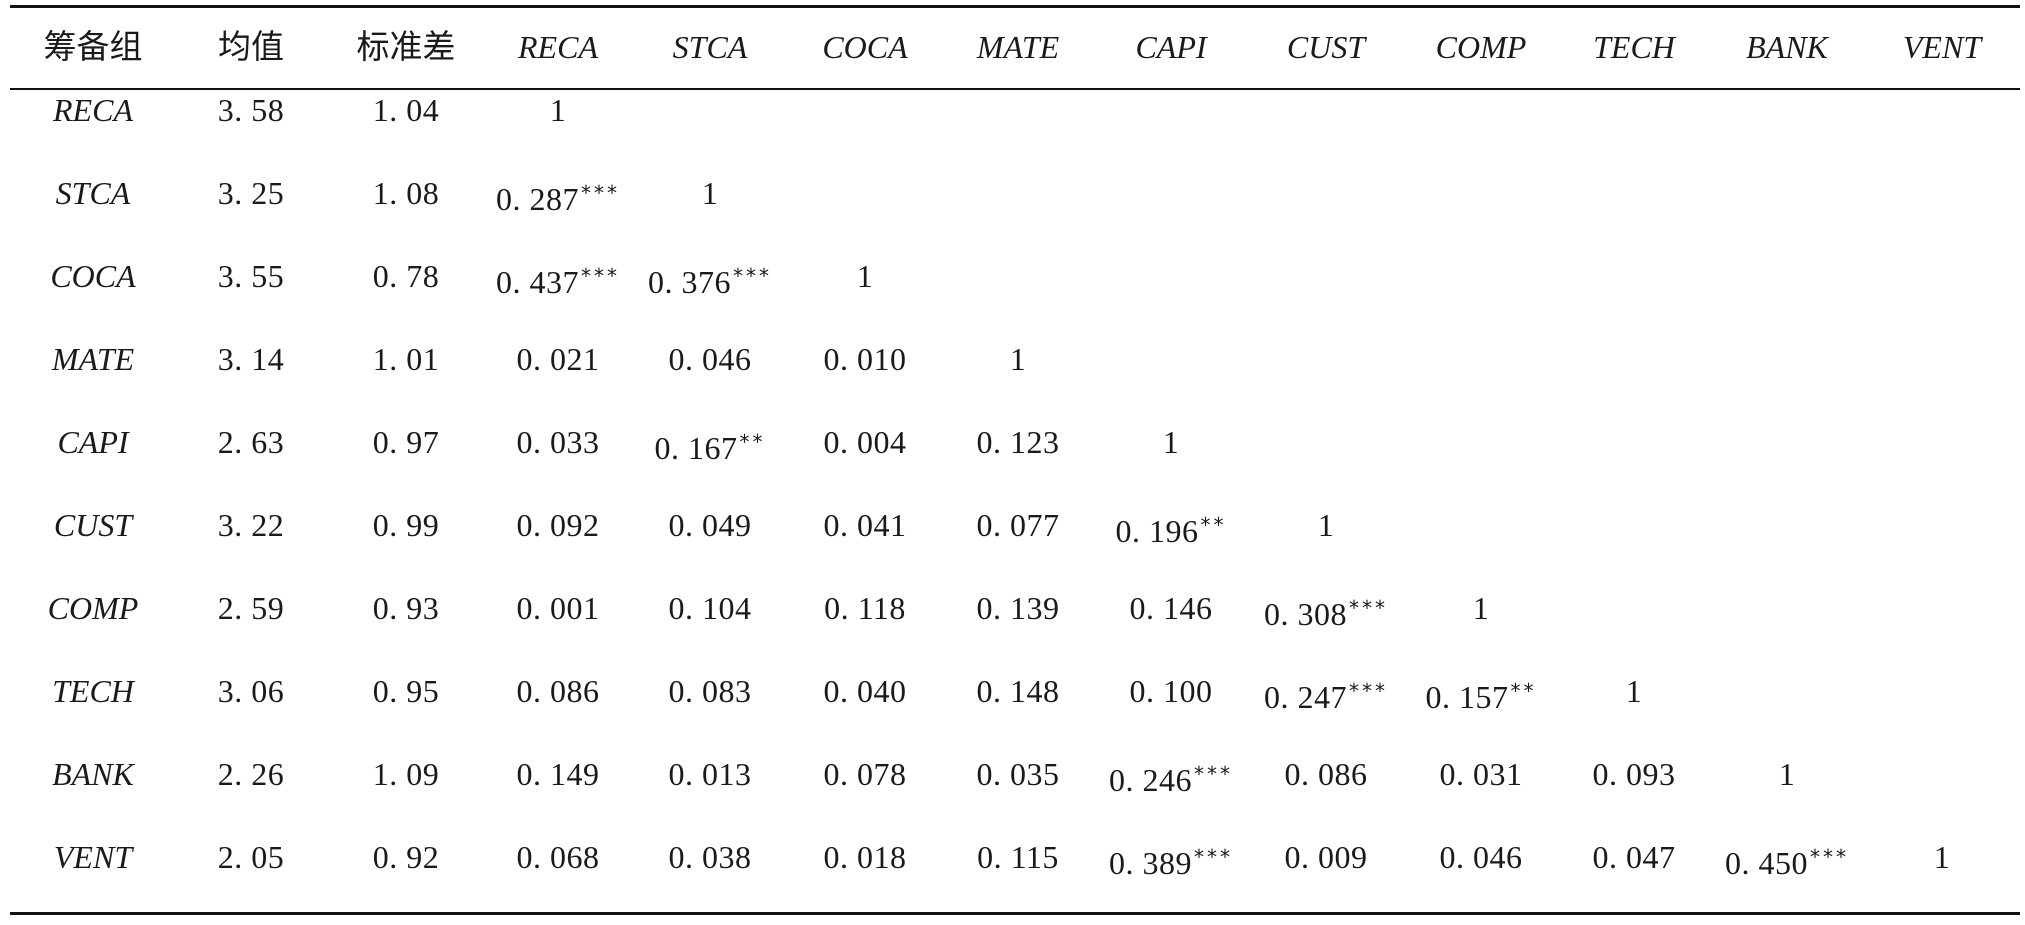 The height and width of the screenshot is (925, 2025). I want to click on sd-value: 1. 01, so click(406, 359).